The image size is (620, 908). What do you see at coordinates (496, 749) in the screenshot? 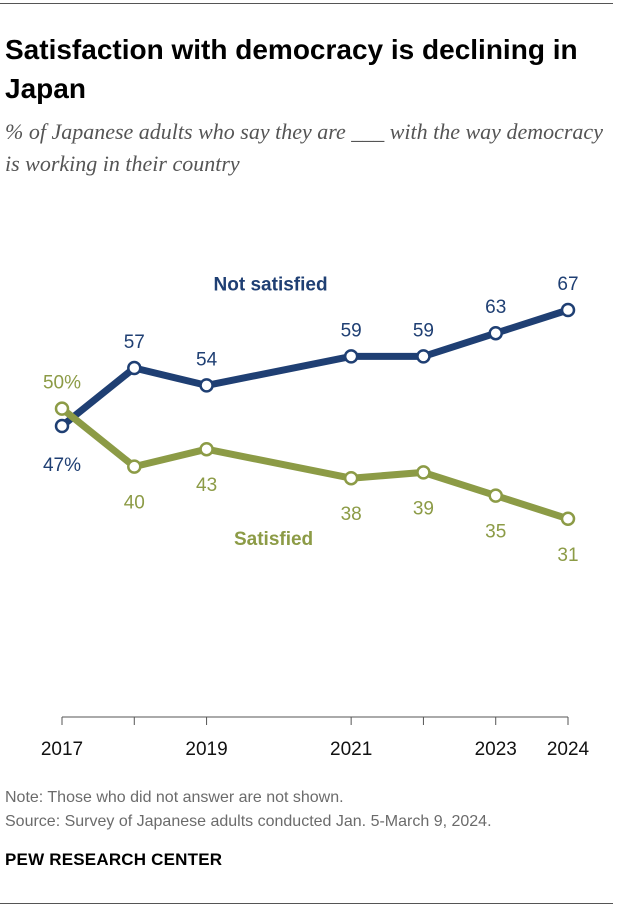
I see `x-tick-label: 2023` at bounding box center [496, 749].